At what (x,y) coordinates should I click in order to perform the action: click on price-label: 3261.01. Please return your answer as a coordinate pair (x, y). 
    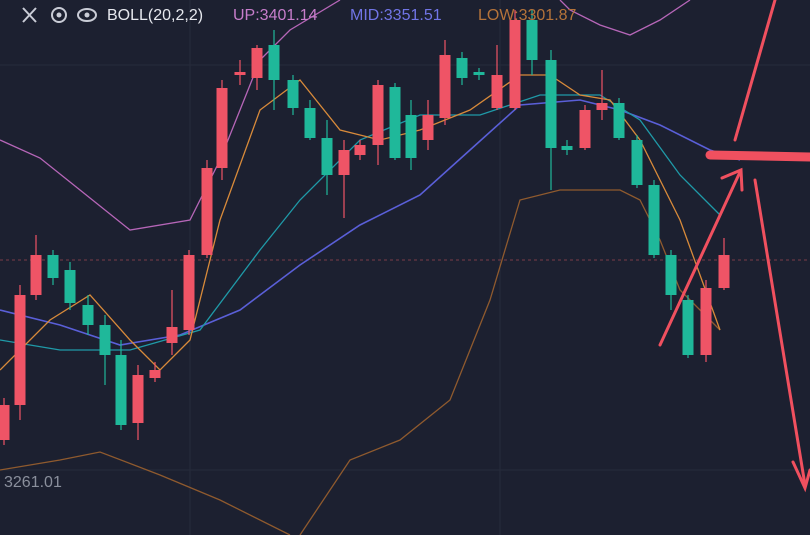
    Looking at the image, I should click on (33, 482).